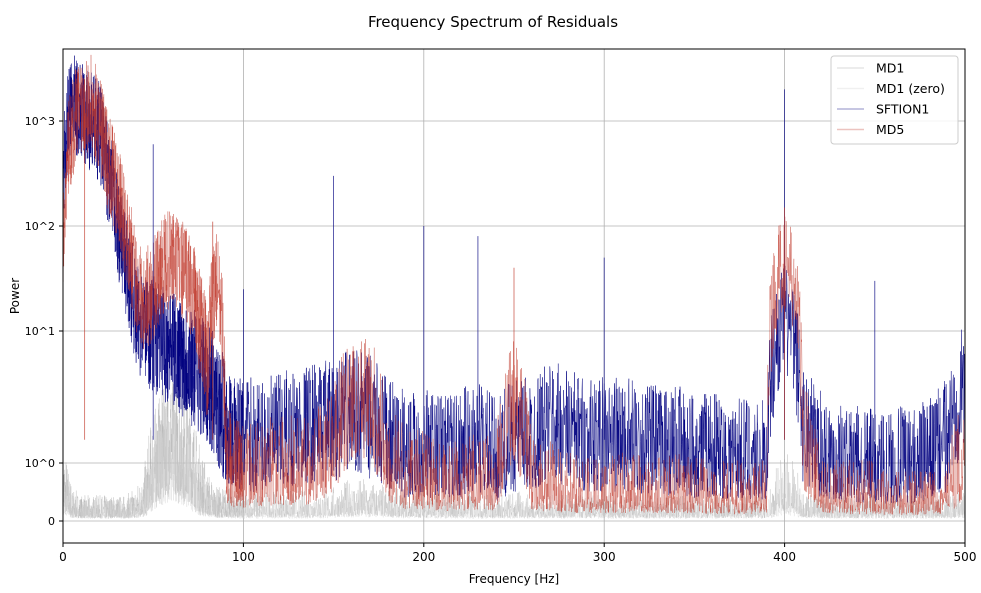  Describe the element at coordinates (910, 88) in the screenshot. I see `legend-label: MD1 (zero)` at that location.